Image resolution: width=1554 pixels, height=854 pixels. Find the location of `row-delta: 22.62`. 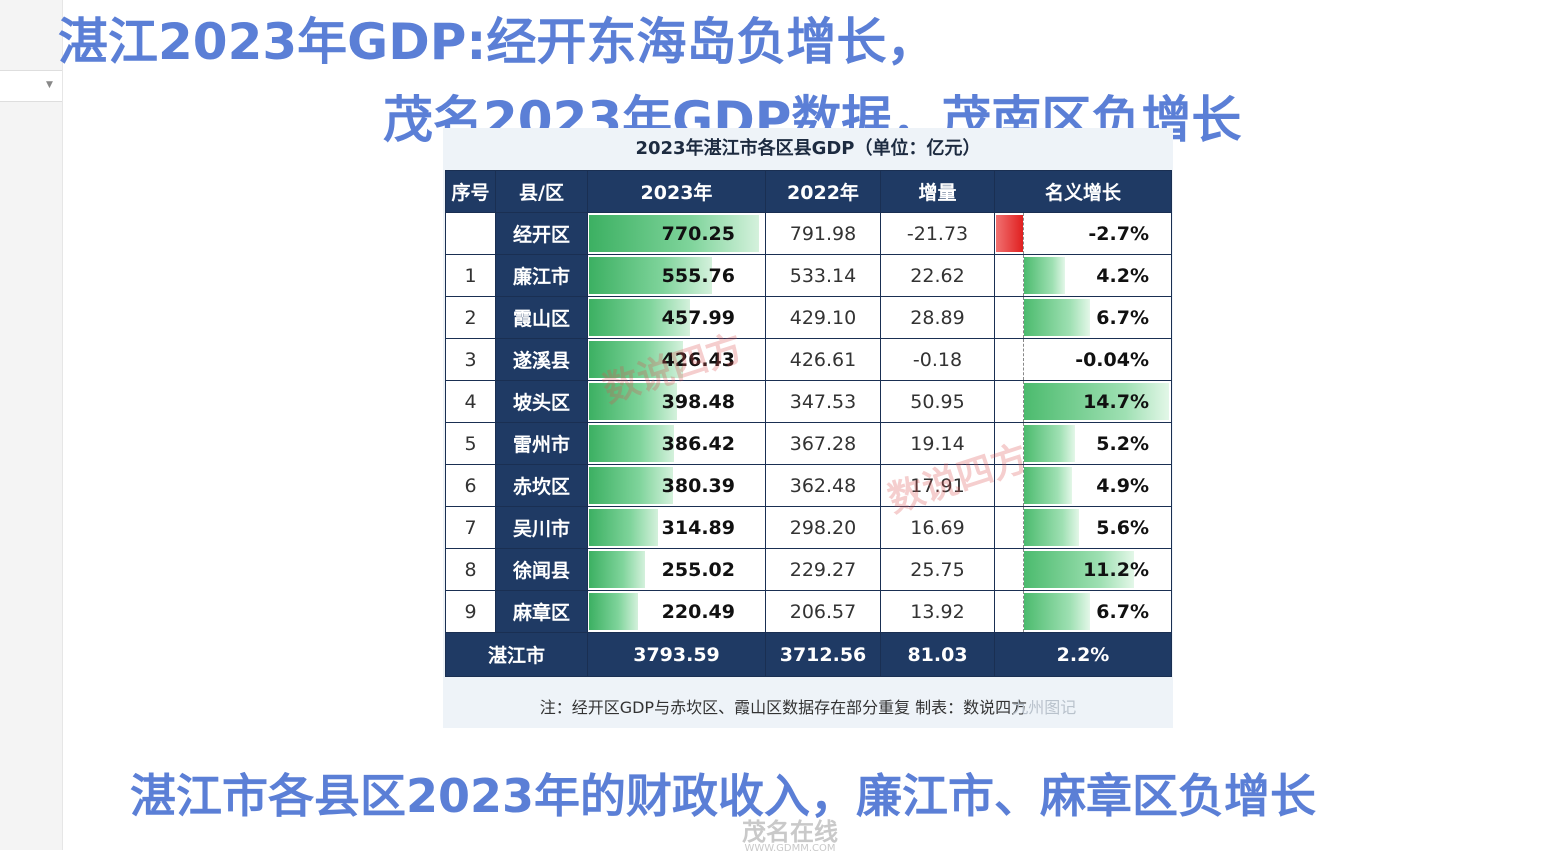

row-delta: 22.62 is located at coordinates (938, 276).